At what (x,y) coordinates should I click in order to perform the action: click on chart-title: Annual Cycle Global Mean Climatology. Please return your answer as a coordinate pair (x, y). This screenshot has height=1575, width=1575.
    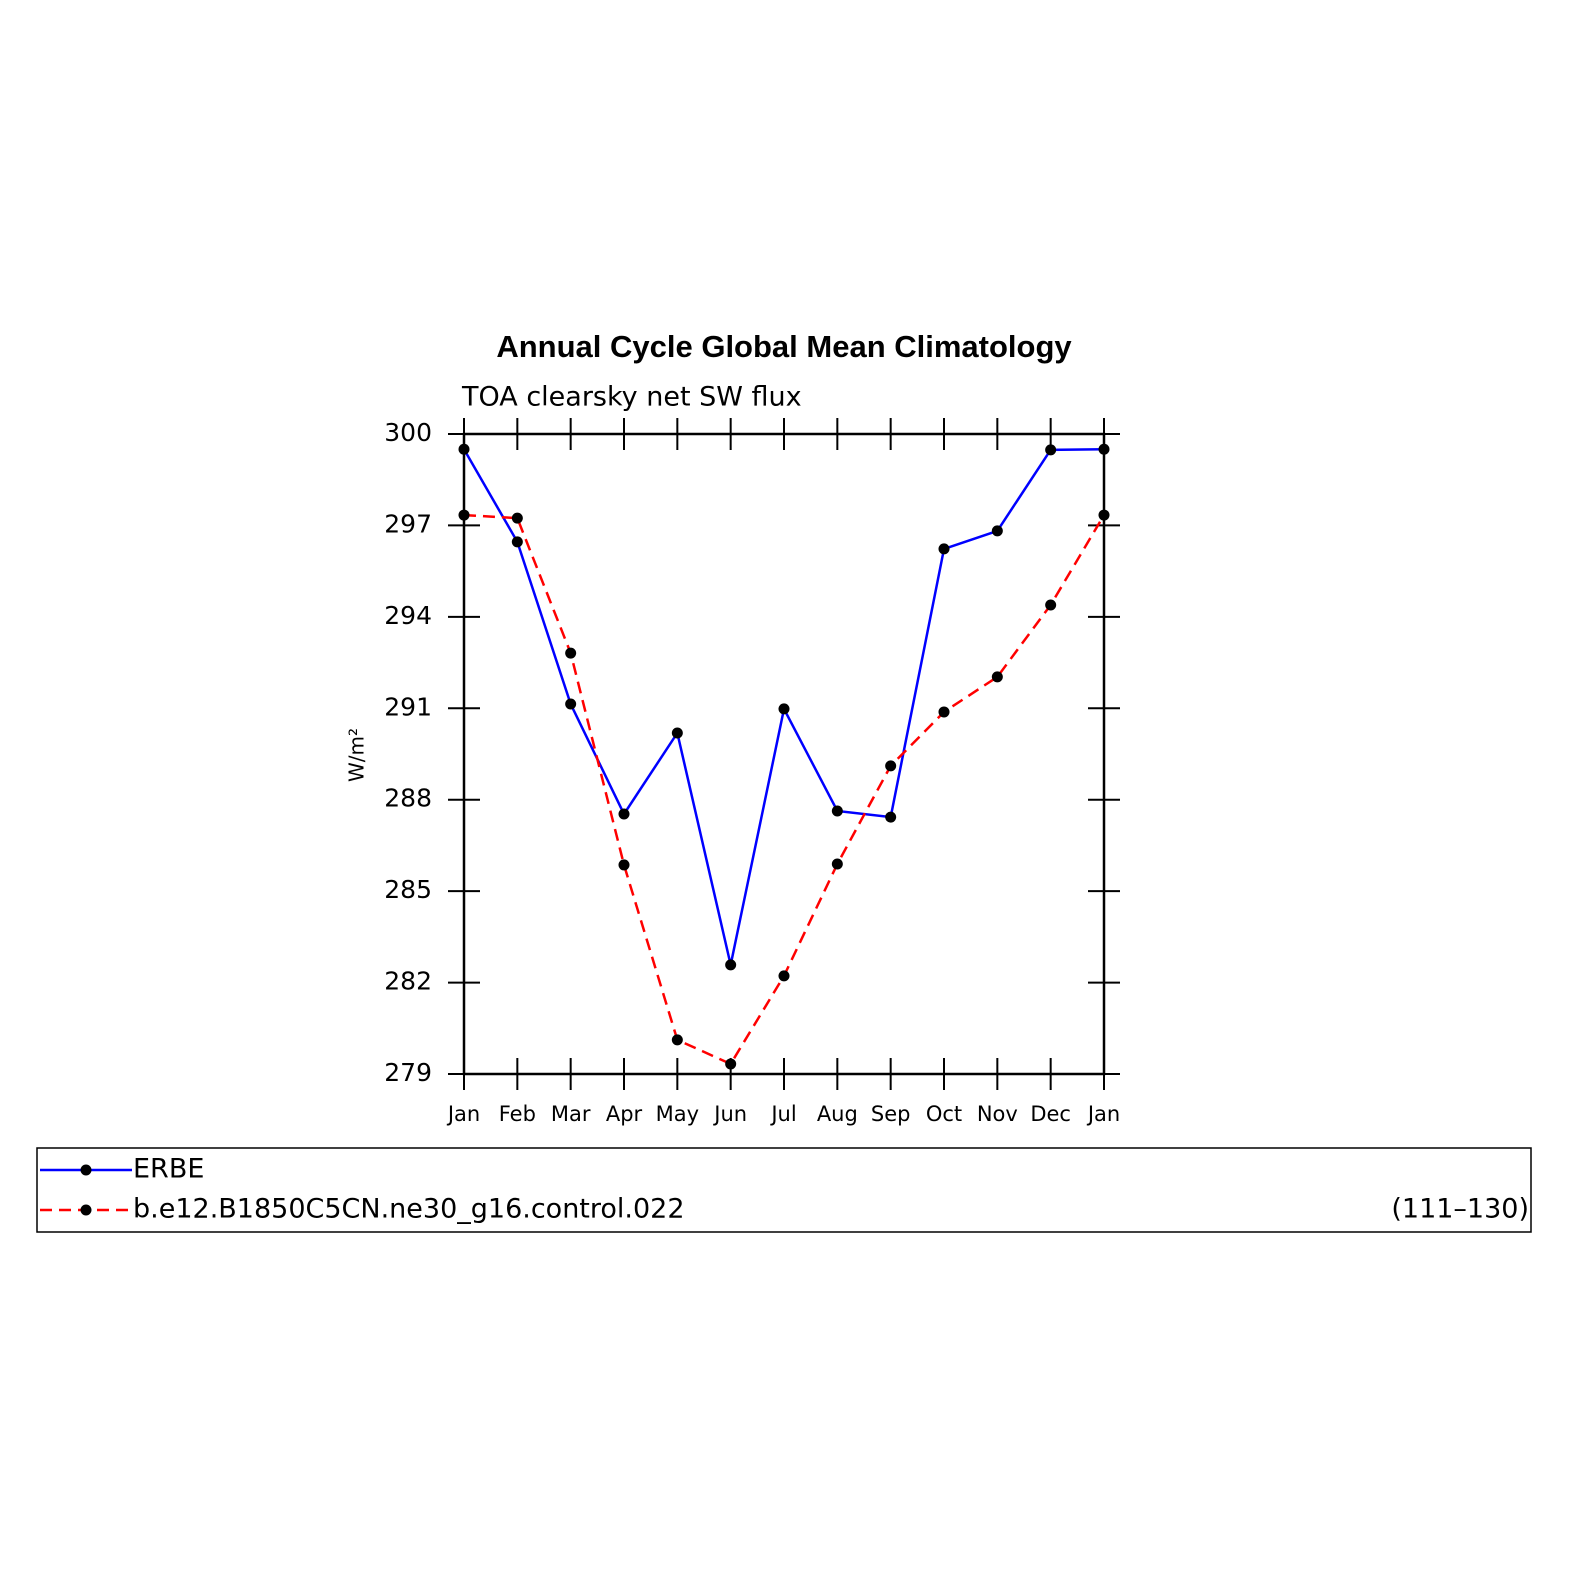
    Looking at the image, I should click on (784, 346).